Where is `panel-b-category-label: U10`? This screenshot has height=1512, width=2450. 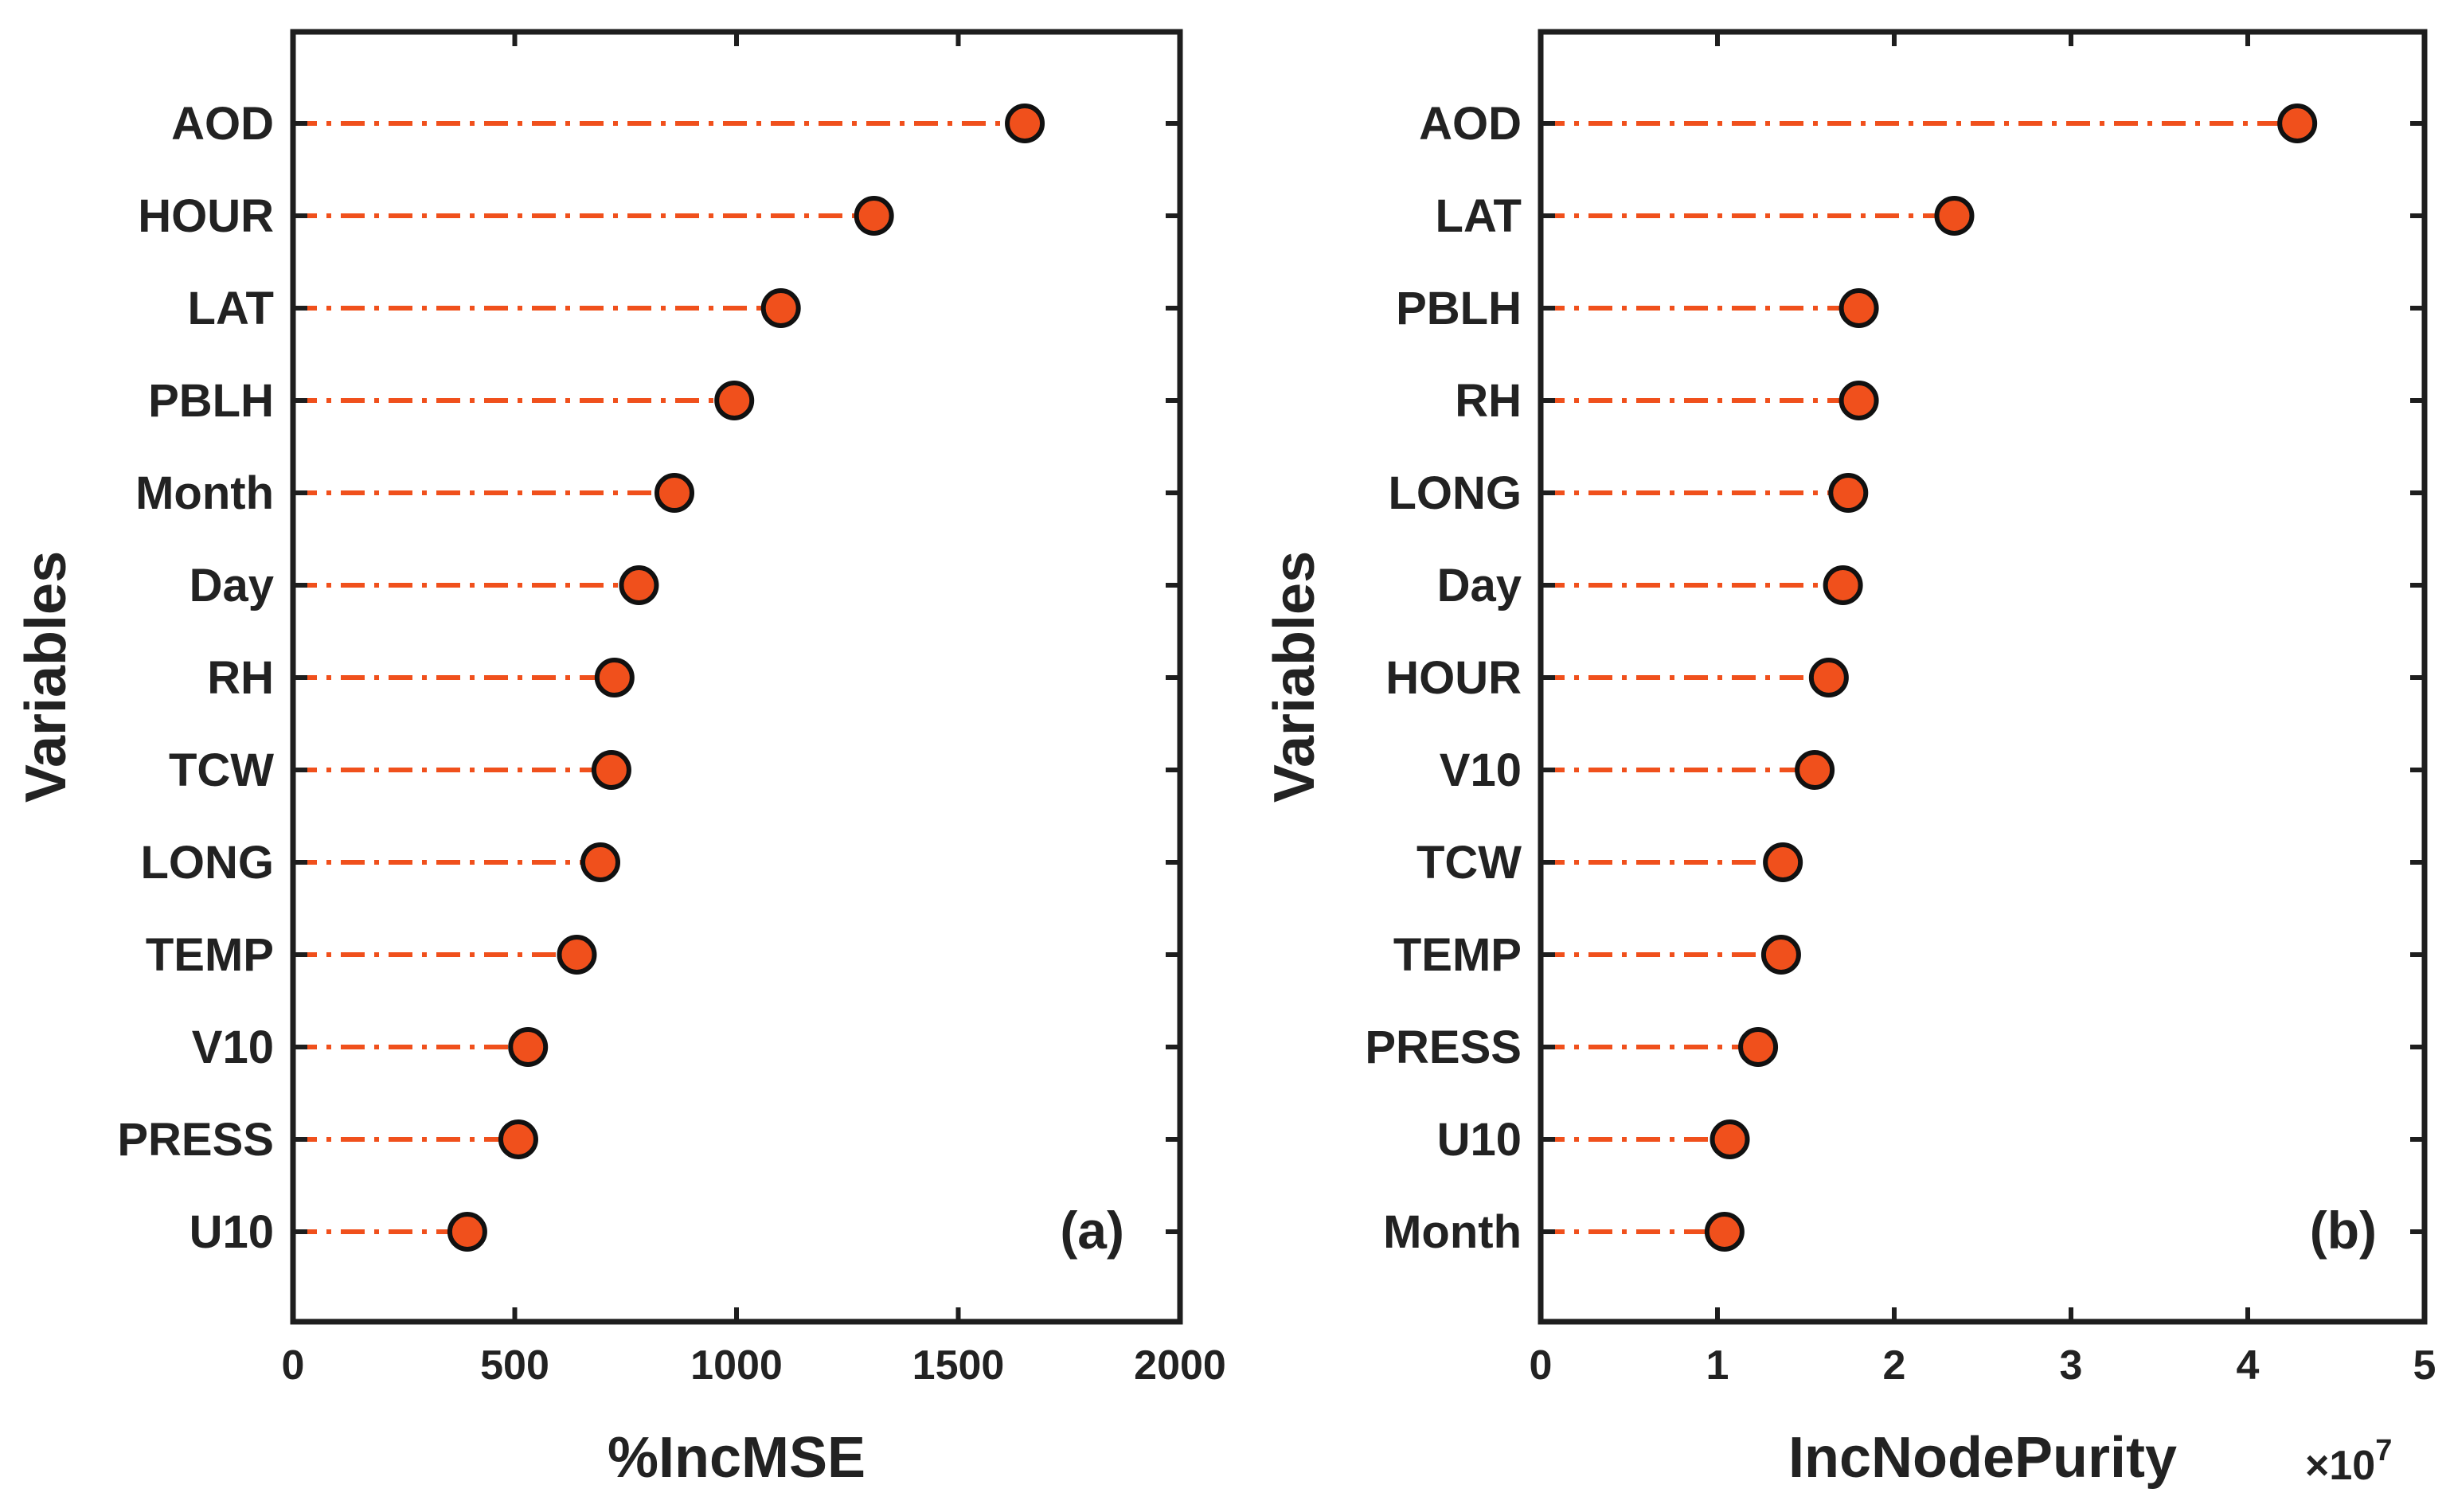
panel-b-category-label: U10 is located at coordinates (1479, 1140).